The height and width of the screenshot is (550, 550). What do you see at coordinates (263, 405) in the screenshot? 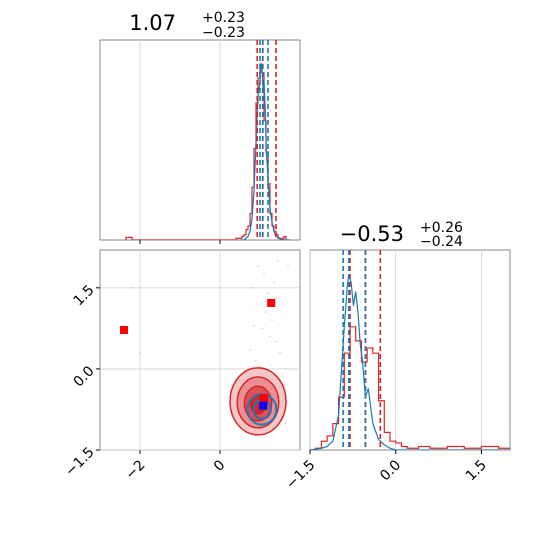
I see `blue-square-marker` at bounding box center [263, 405].